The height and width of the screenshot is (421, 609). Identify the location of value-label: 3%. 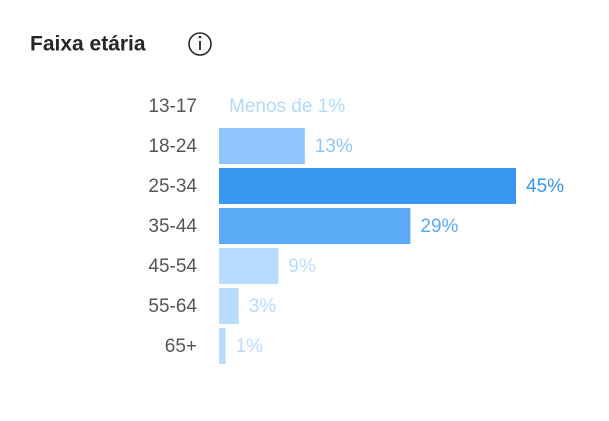
(263, 306).